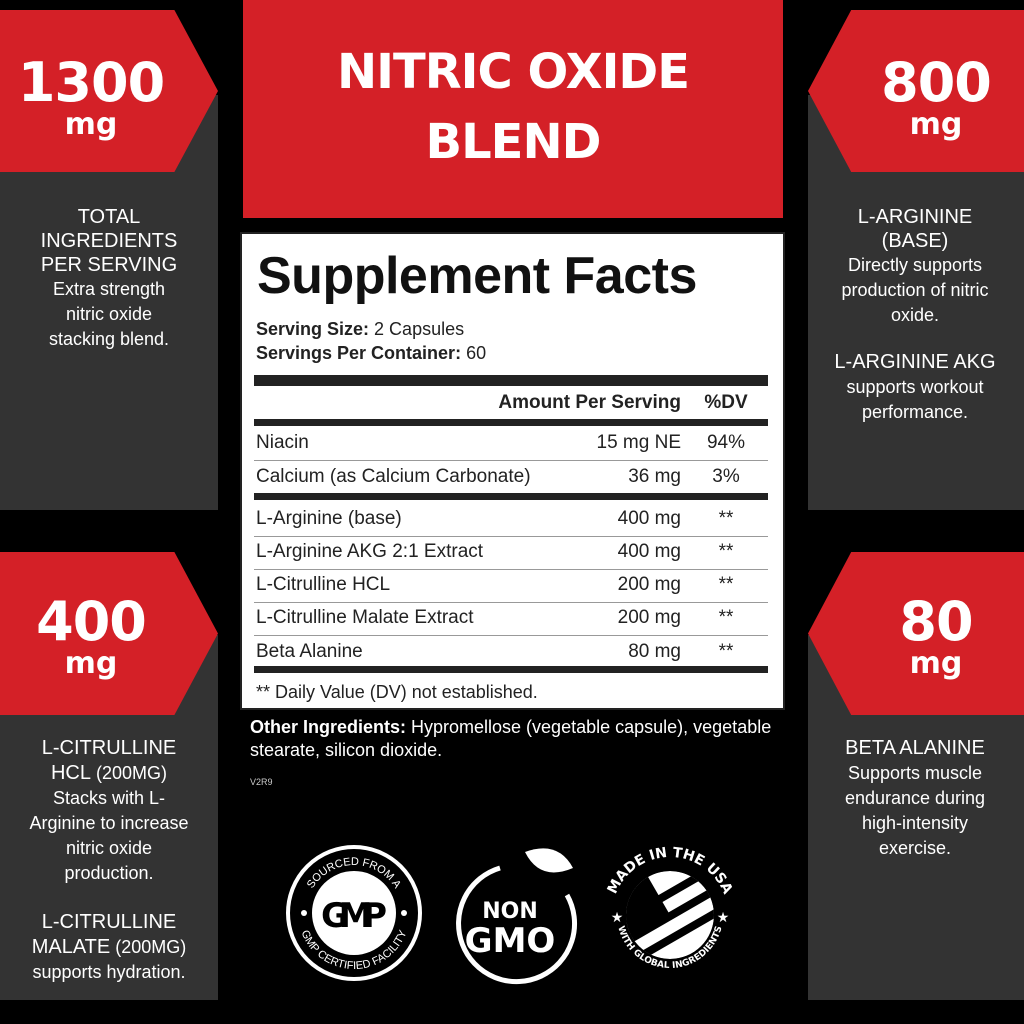  What do you see at coordinates (261, 782) in the screenshot?
I see `version-code: V2R9` at bounding box center [261, 782].